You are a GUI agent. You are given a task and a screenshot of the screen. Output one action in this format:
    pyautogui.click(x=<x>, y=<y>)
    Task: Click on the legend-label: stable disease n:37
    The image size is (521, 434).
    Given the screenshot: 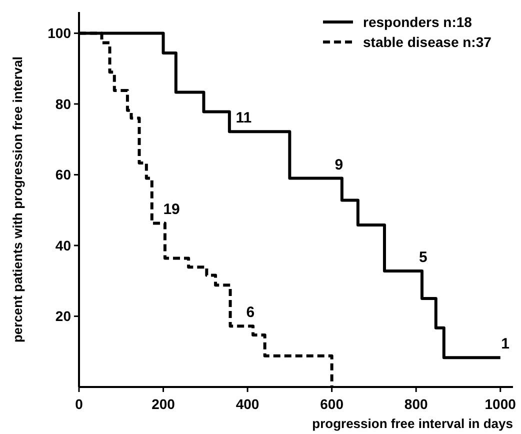 What is the action you would take?
    pyautogui.click(x=427, y=42)
    